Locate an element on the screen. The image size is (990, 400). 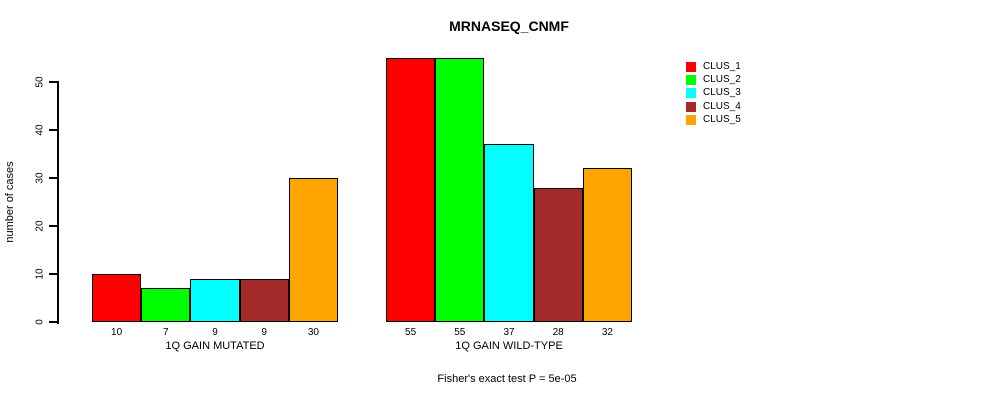
legend-item: CLUS_2 is located at coordinates (713, 79).